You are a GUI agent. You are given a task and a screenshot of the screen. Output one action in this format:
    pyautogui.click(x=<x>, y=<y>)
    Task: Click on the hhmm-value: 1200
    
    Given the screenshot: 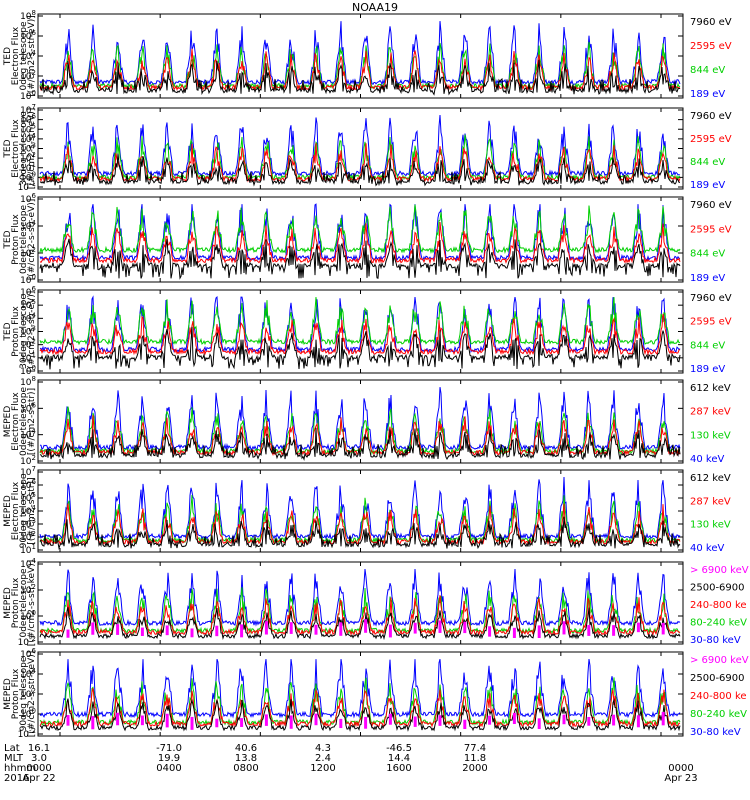 What is the action you would take?
    pyautogui.click(x=323, y=768)
    